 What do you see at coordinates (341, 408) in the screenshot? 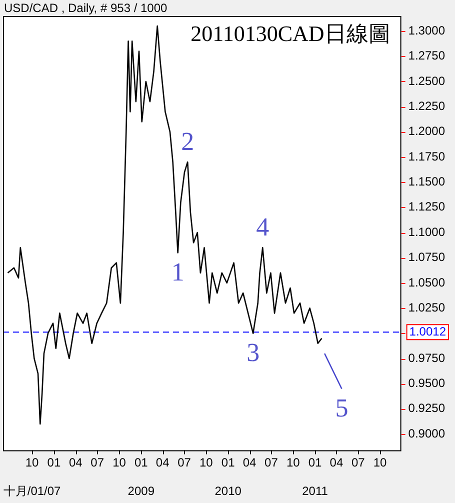
I see `annotation: 5` at bounding box center [341, 408].